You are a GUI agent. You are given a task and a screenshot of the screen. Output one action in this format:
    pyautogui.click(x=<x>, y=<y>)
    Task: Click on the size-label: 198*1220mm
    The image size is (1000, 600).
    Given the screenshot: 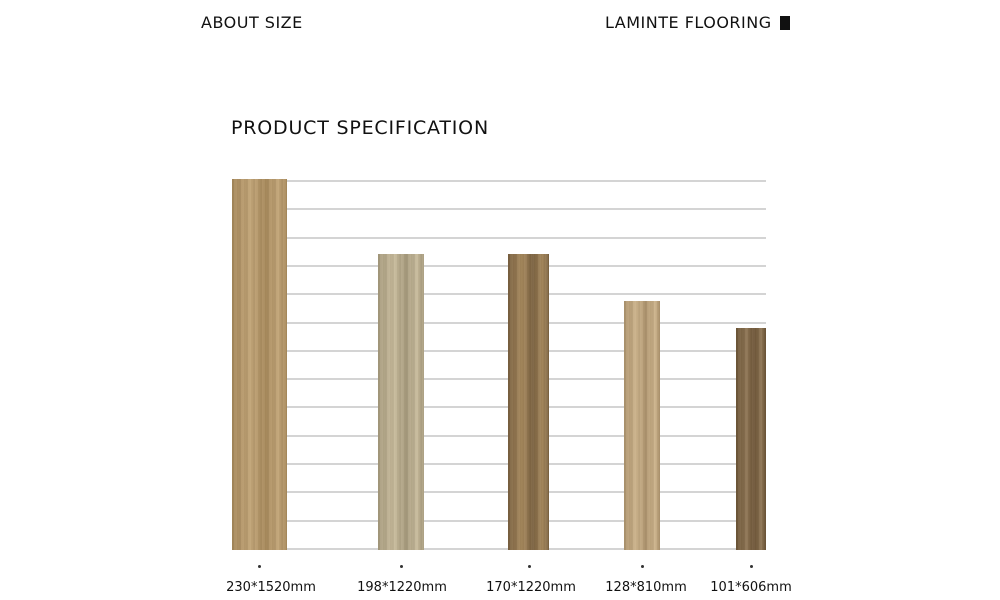 What is the action you would take?
    pyautogui.click(x=402, y=587)
    